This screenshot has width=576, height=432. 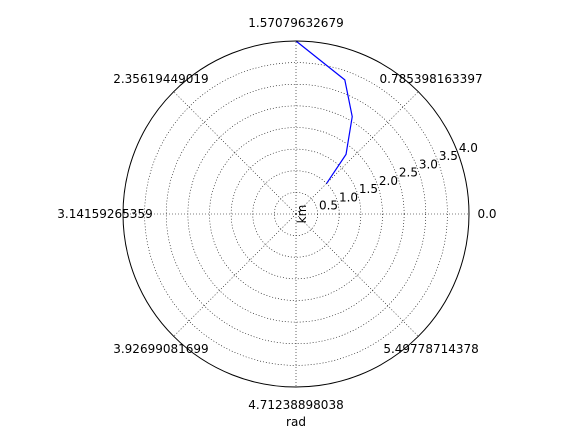 I want to click on series-line, so click(x=324, y=112).